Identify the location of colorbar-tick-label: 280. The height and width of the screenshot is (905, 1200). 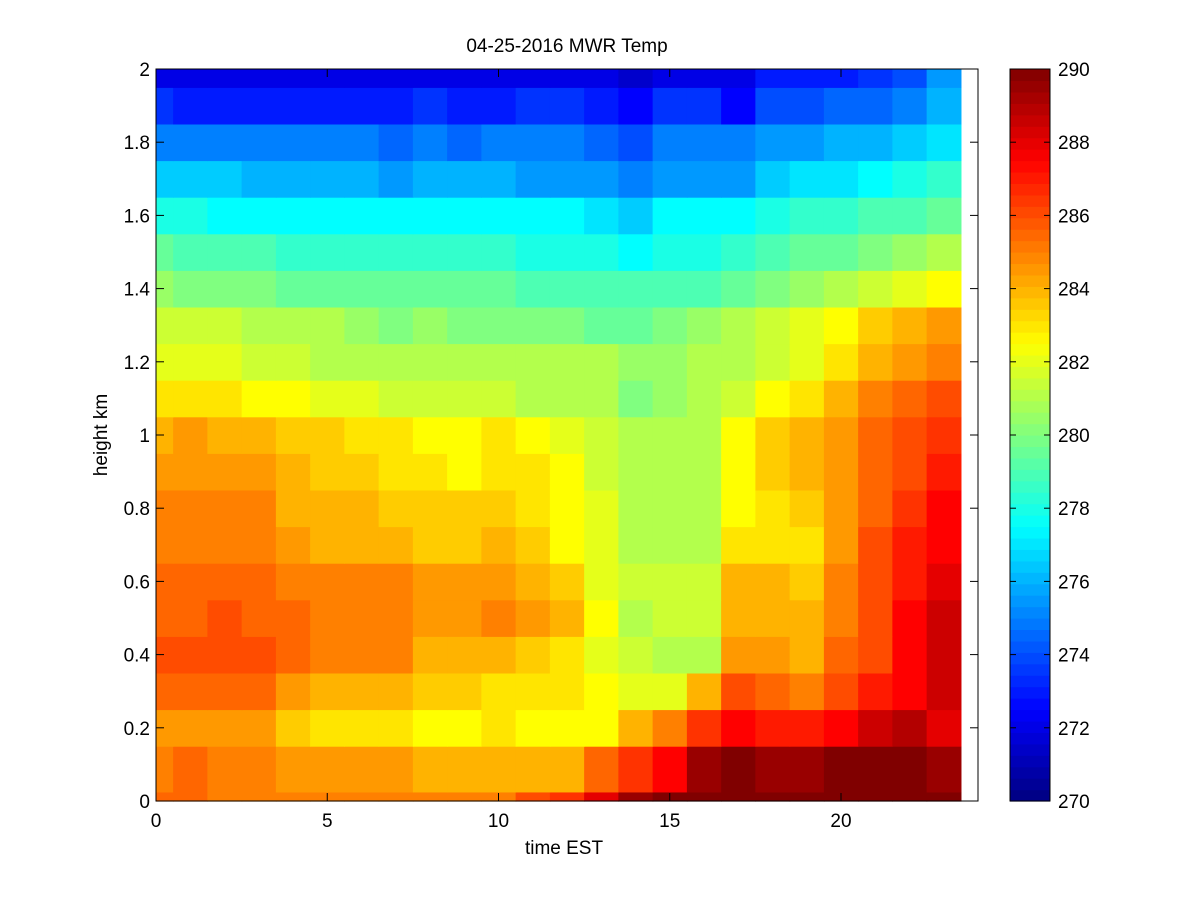
(1074, 436).